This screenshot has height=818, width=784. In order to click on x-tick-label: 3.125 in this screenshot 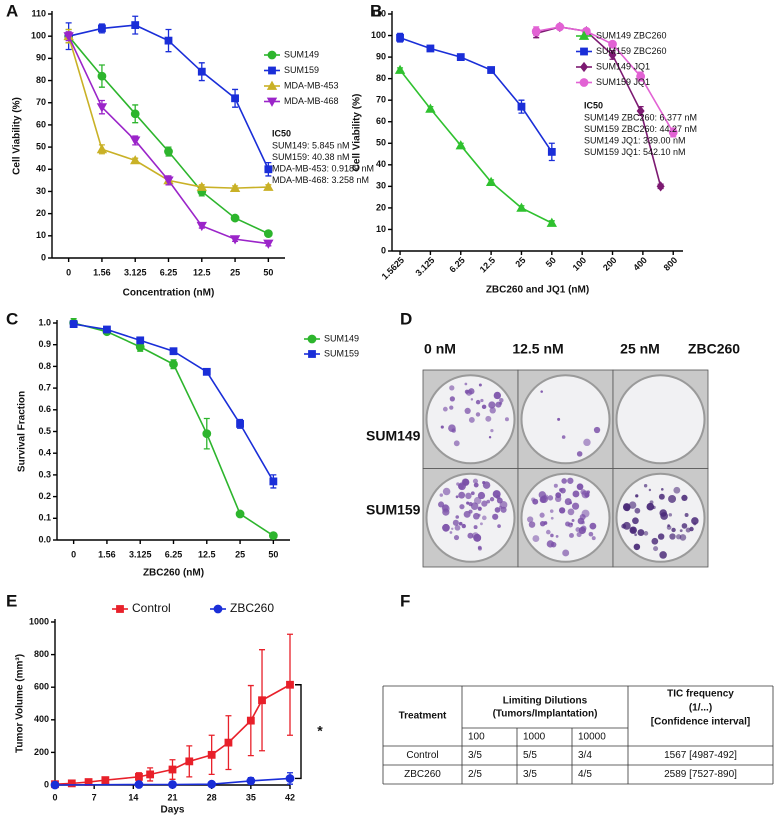, I will do `click(424, 266)`.